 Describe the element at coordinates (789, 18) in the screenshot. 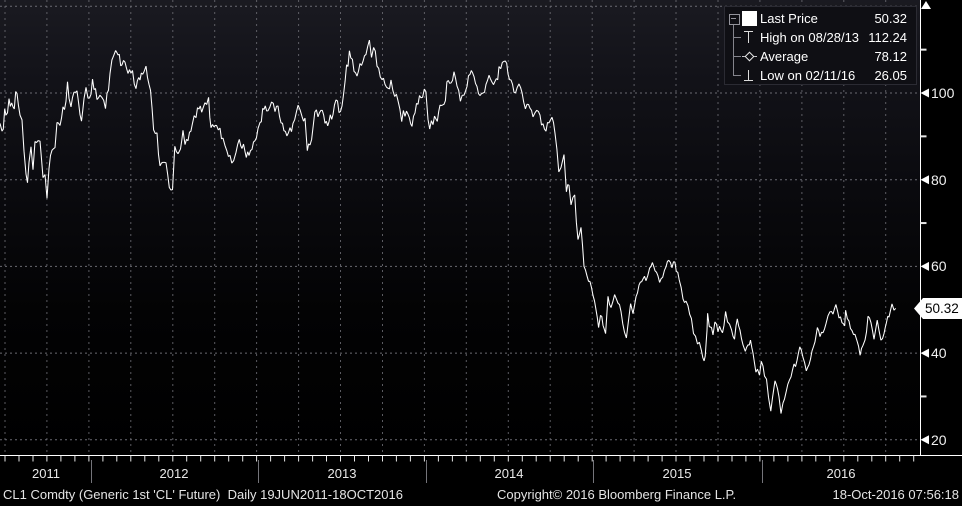

I see `legend-label: Last Price` at that location.